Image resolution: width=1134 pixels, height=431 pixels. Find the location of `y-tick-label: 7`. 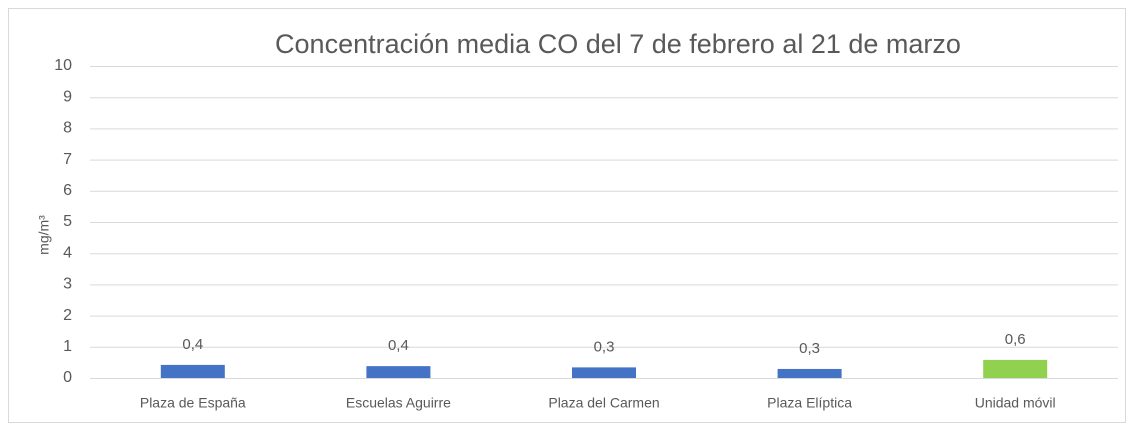

y-tick-label: 7 is located at coordinates (67, 159).